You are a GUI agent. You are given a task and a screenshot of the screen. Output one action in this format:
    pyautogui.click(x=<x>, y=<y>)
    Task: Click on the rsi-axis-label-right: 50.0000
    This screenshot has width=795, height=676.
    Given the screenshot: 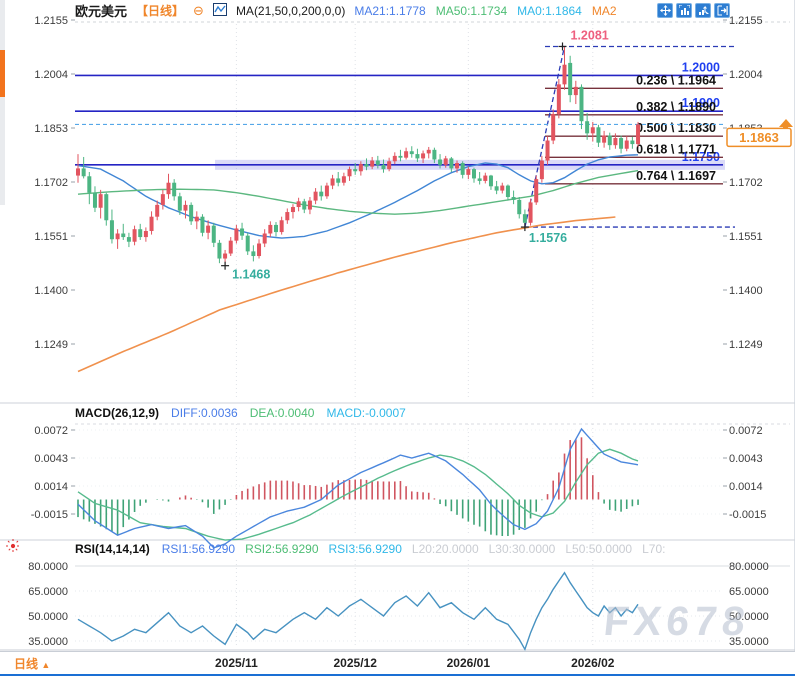 What is the action you would take?
    pyautogui.click(x=749, y=617)
    